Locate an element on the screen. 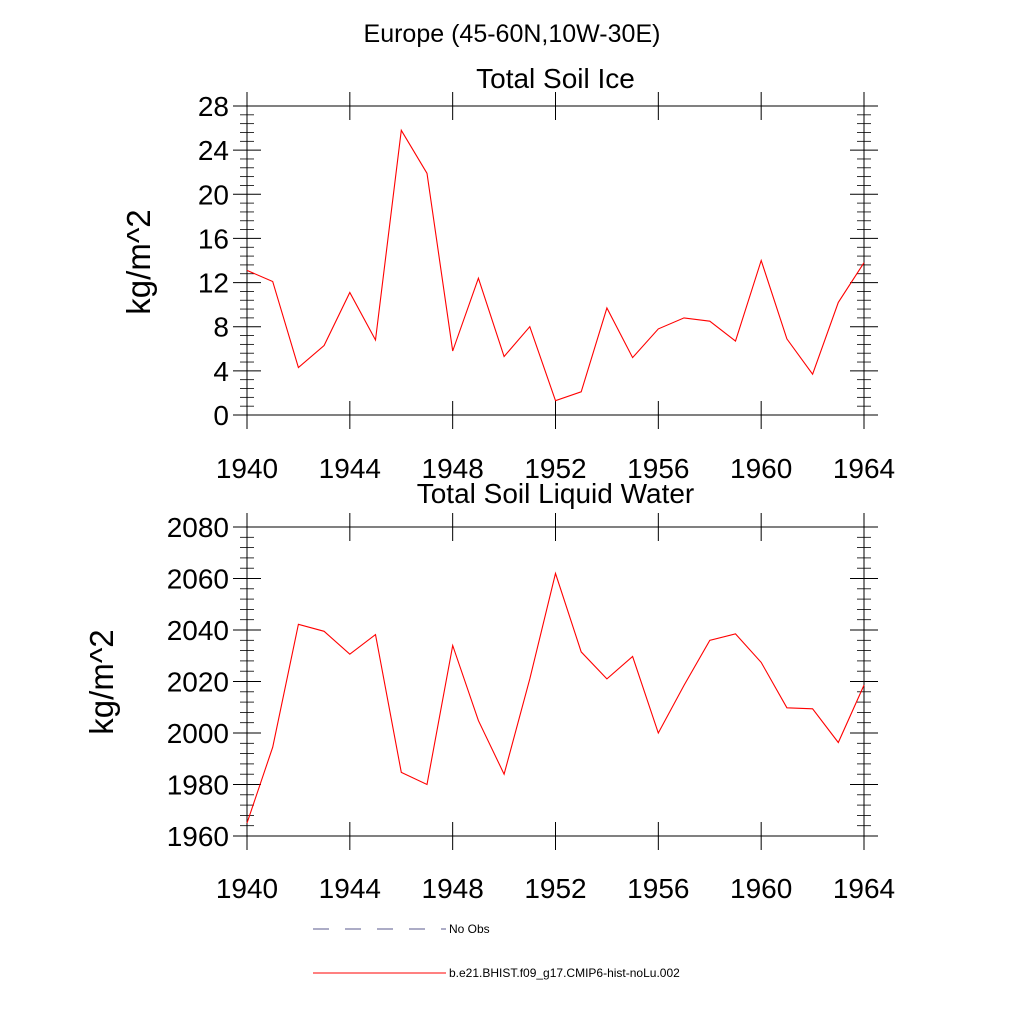  panel-title: Total Soil Ice is located at coordinates (555, 78).